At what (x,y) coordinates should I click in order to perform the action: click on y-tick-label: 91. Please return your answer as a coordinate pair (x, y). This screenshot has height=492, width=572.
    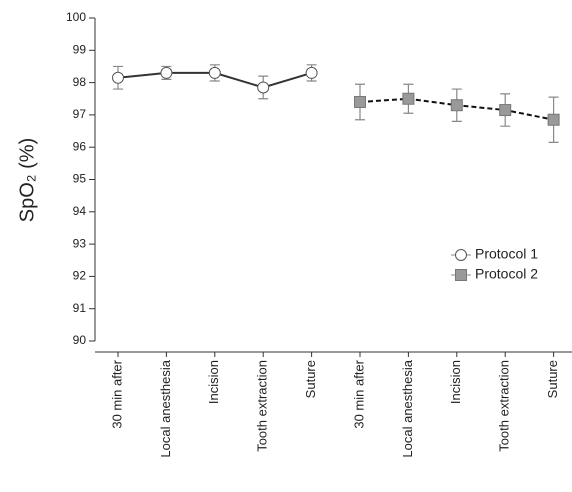
    Looking at the image, I should click on (80, 308).